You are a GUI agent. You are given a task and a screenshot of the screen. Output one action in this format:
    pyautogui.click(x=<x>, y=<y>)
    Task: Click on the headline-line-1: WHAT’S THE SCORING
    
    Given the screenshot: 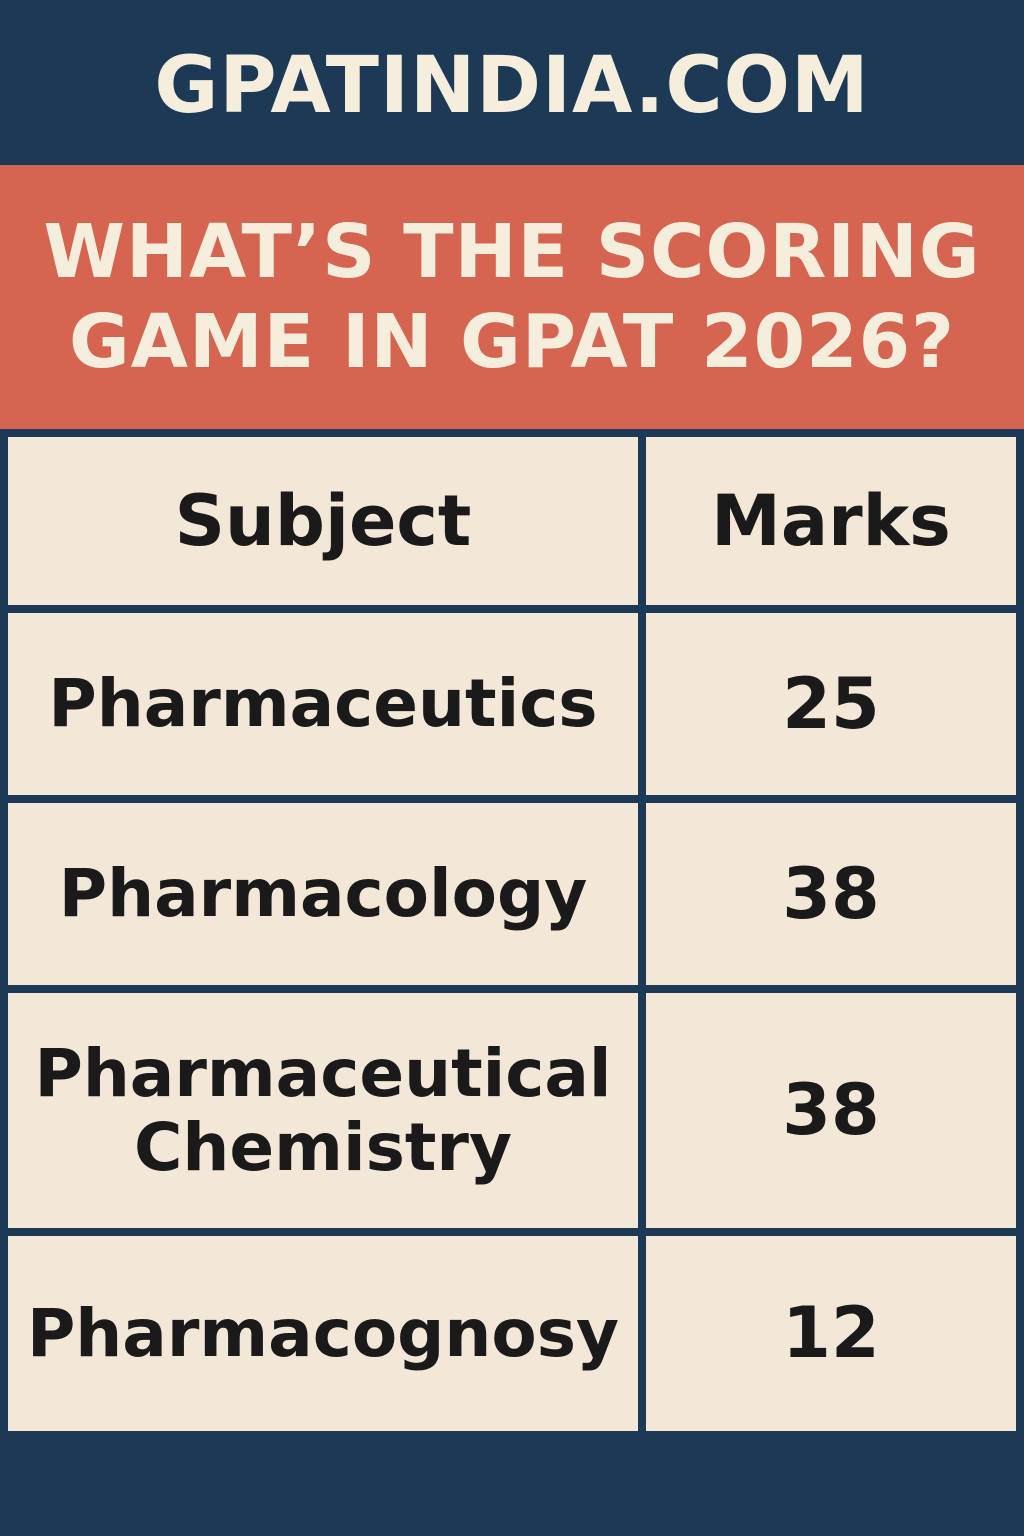 What is the action you would take?
    pyautogui.click(x=512, y=251)
    